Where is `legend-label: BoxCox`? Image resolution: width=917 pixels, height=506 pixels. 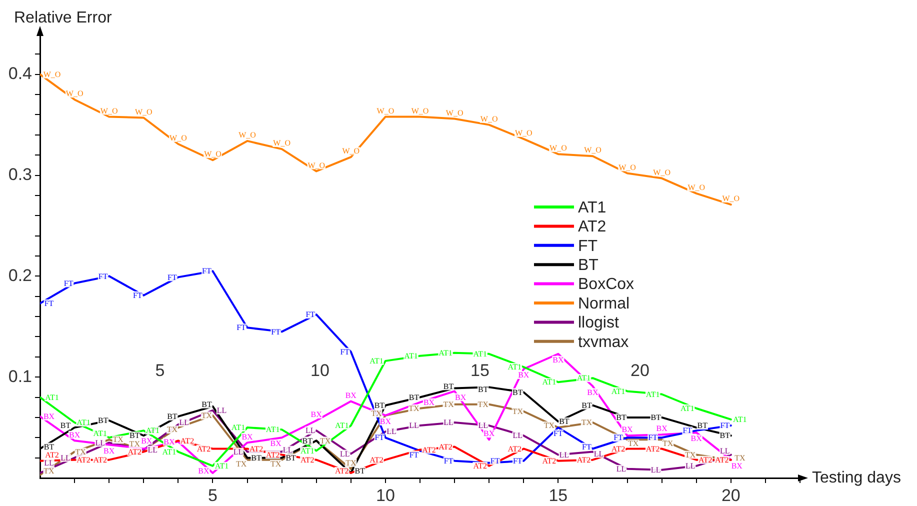 legend-label: BoxCox is located at coordinates (606, 285).